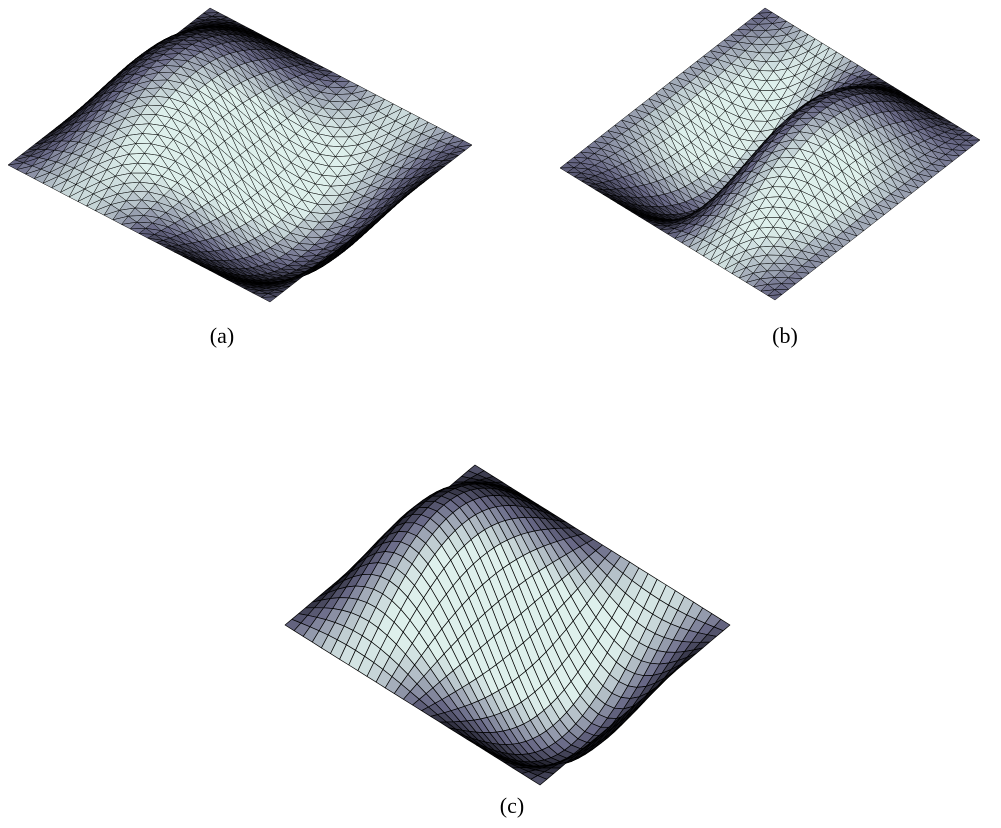 Image resolution: width=1001 pixels, height=828 pixels. I want to click on panel-label: (a), so click(222, 335).